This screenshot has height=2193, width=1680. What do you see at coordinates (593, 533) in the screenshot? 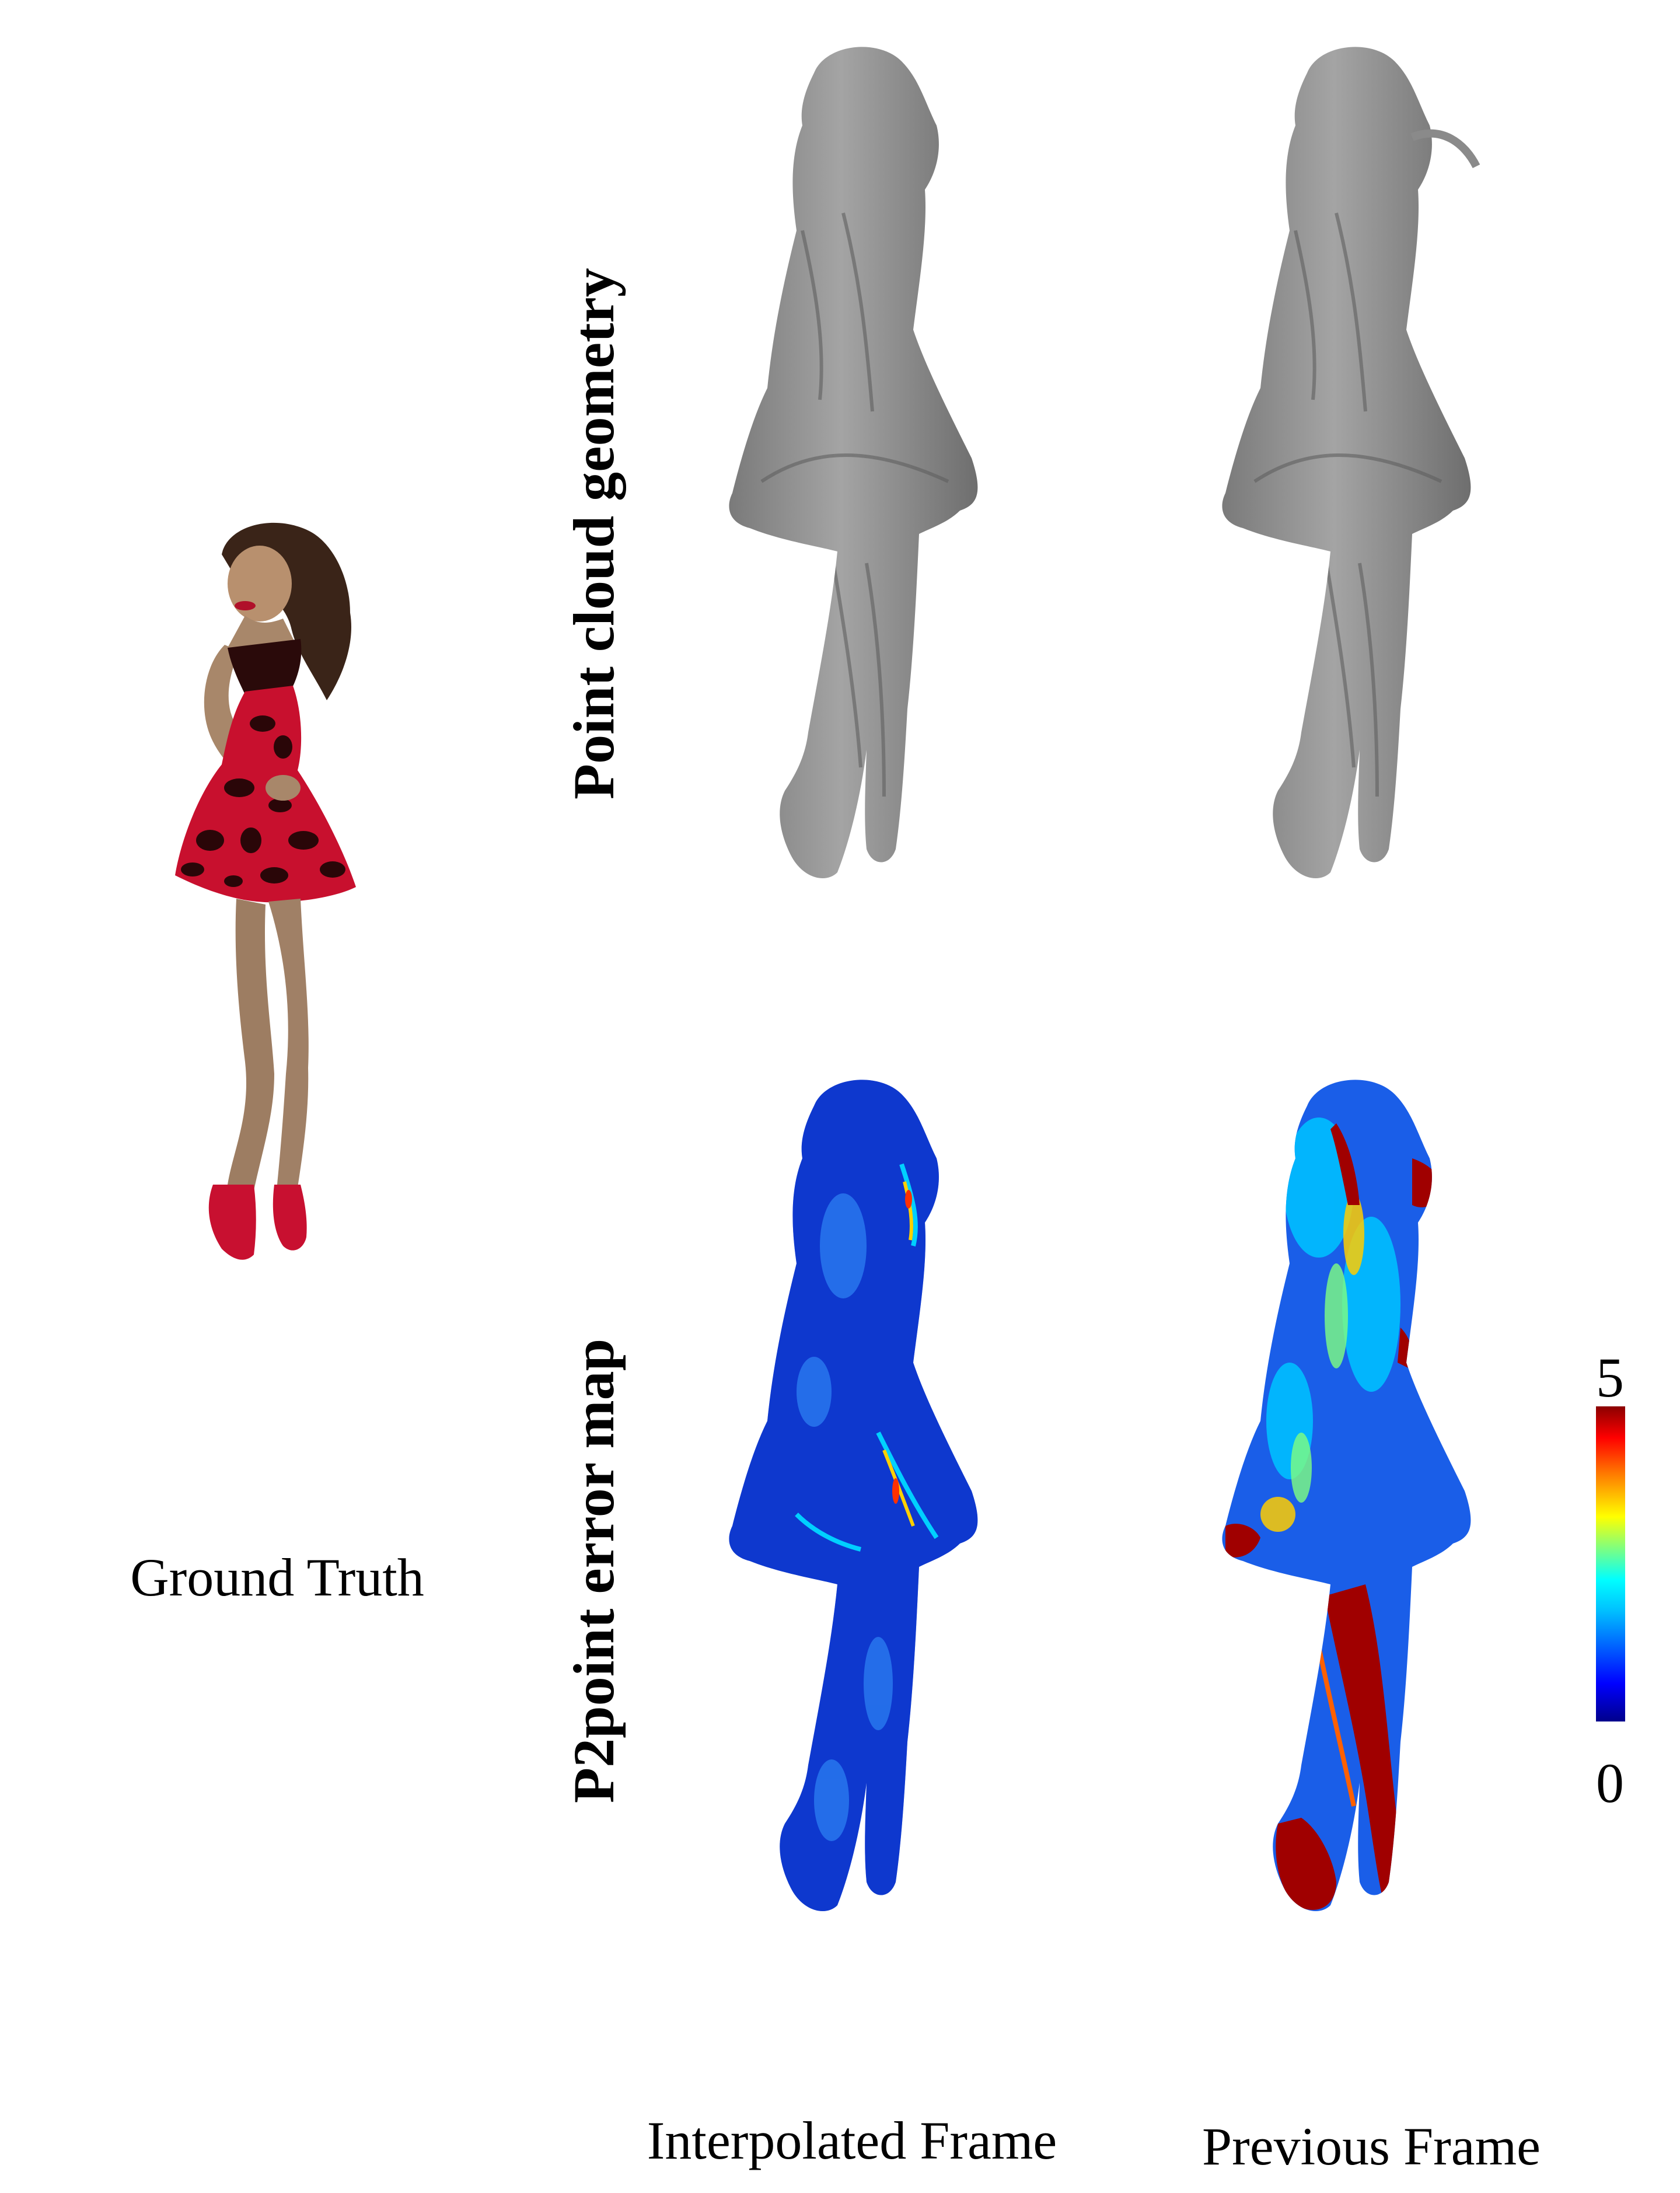
I see `row-label-geometry: Point cloud geometry` at bounding box center [593, 533].